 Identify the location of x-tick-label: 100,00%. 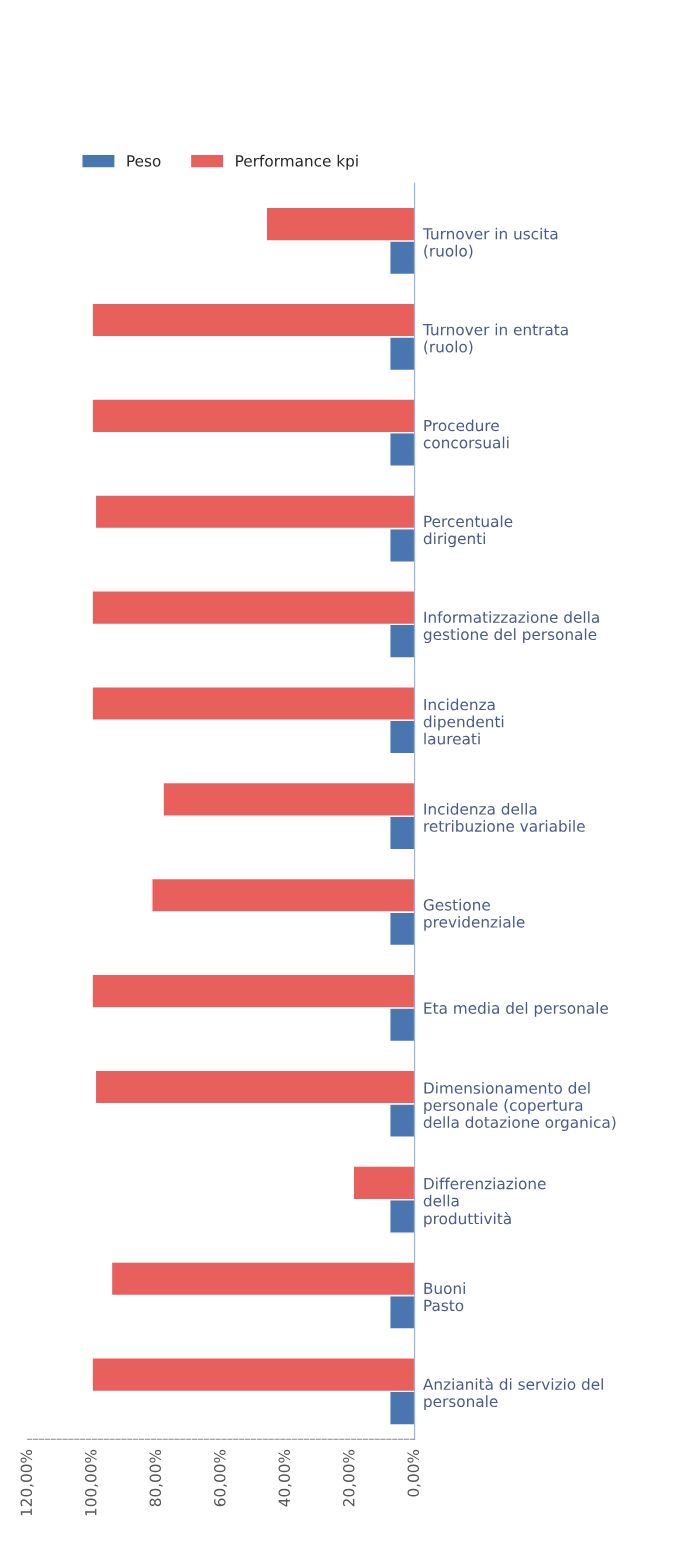
(92, 1482).